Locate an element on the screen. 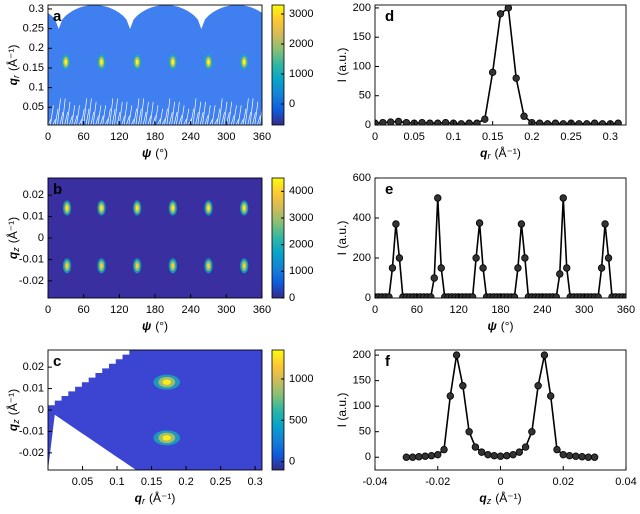 Image resolution: width=640 pixels, height=514 pixels. colorbar-tick-label: 1000 is located at coordinates (301, 74).